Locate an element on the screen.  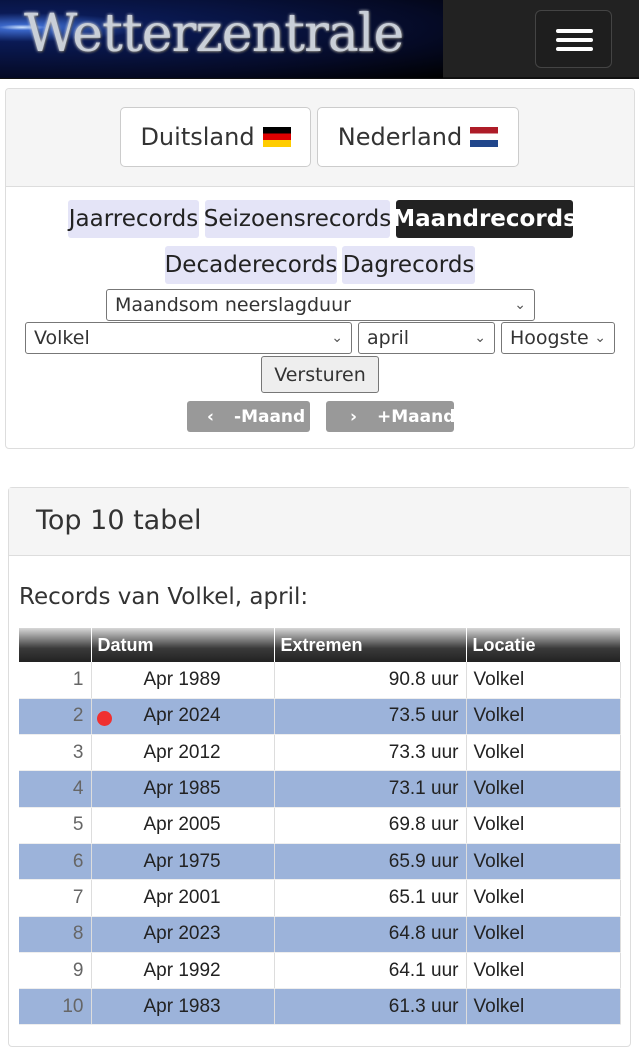
value: 69.8 uur is located at coordinates (370, 825).